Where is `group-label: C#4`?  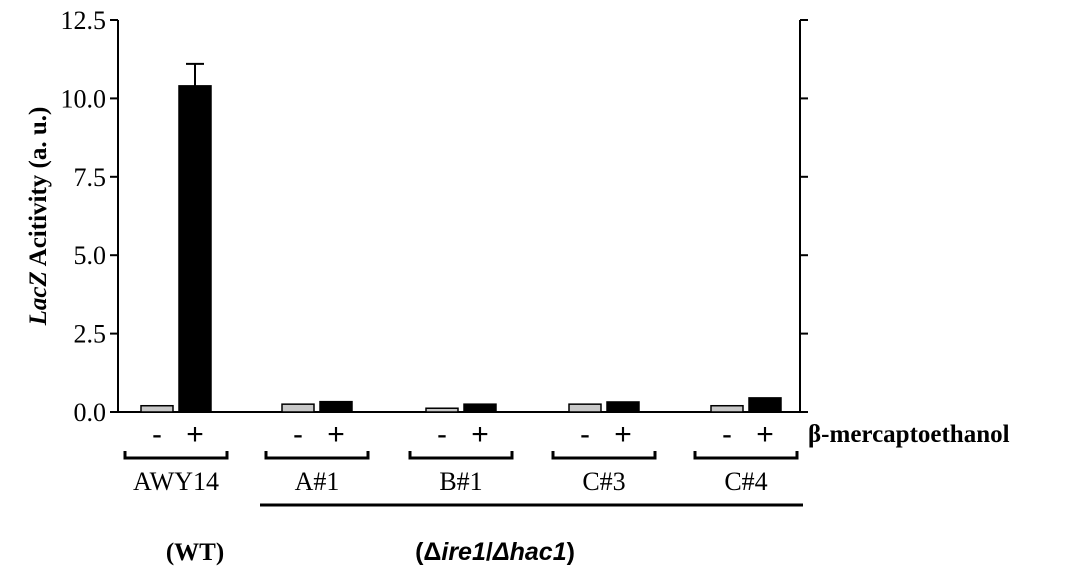 group-label: C#4 is located at coordinates (745, 481).